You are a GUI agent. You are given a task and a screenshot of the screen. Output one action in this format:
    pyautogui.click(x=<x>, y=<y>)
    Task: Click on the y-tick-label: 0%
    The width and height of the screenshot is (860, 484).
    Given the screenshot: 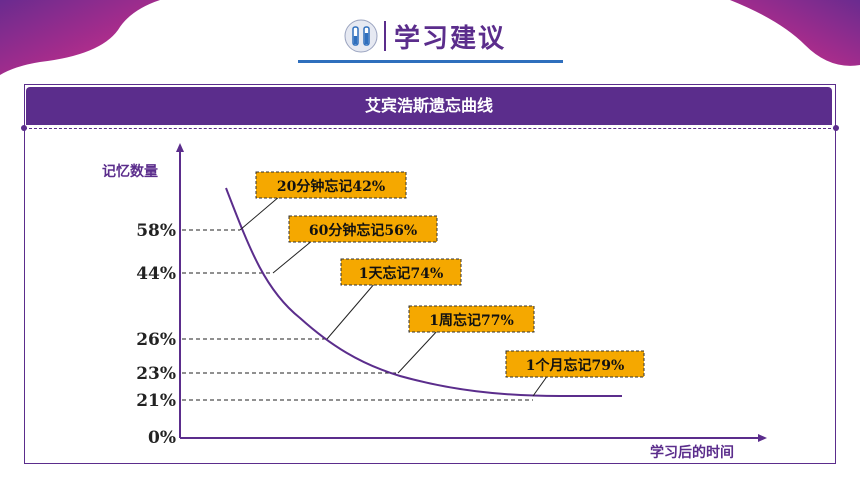 What is the action you would take?
    pyautogui.click(x=162, y=438)
    